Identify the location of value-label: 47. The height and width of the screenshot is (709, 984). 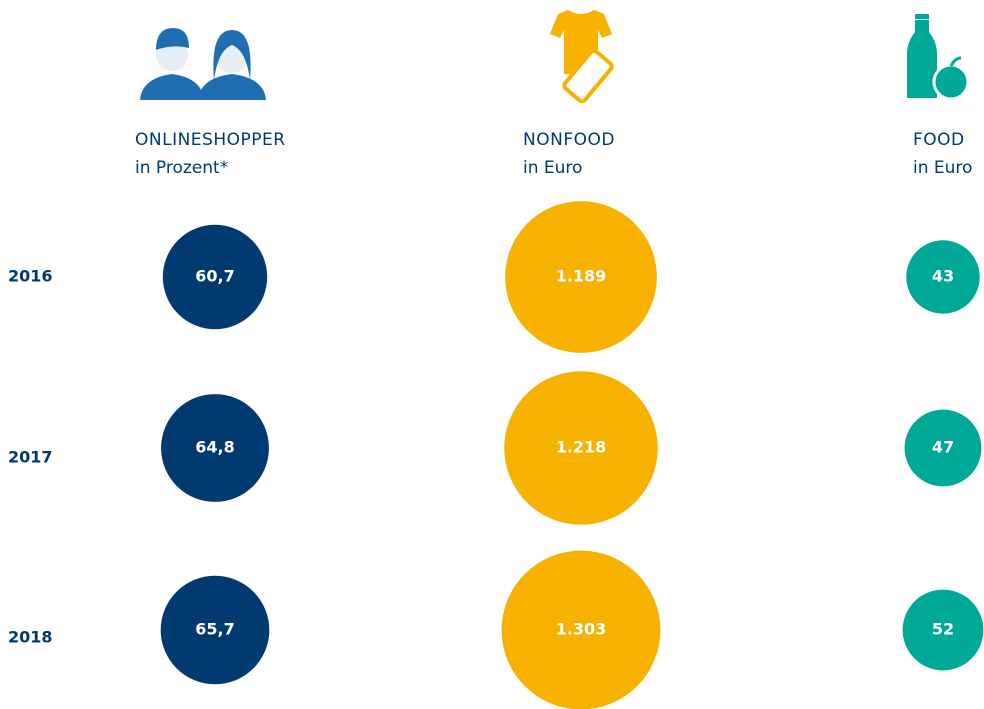
(943, 447).